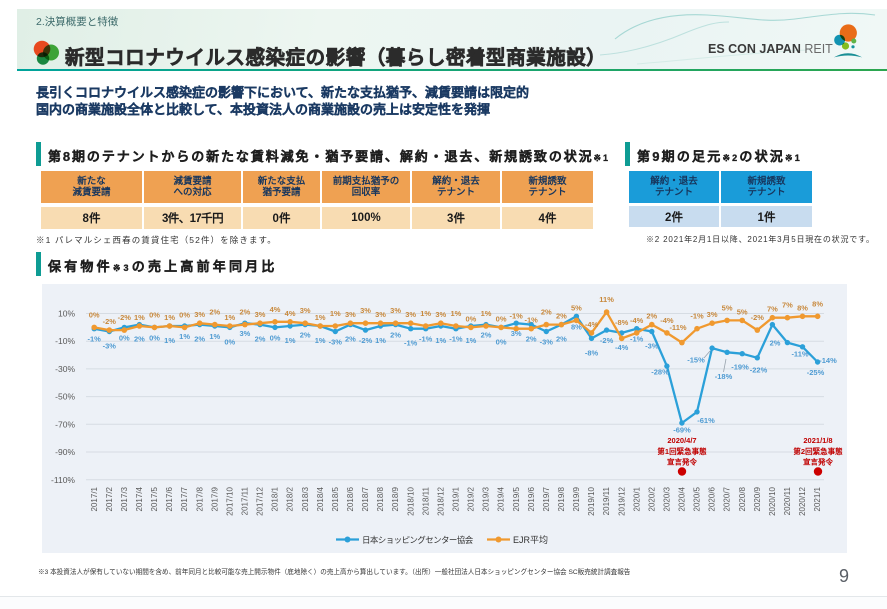 The width and height of the screenshot is (887, 609). Describe the element at coordinates (245, 500) in the screenshot. I see `svg-text: 2017/11` at that location.